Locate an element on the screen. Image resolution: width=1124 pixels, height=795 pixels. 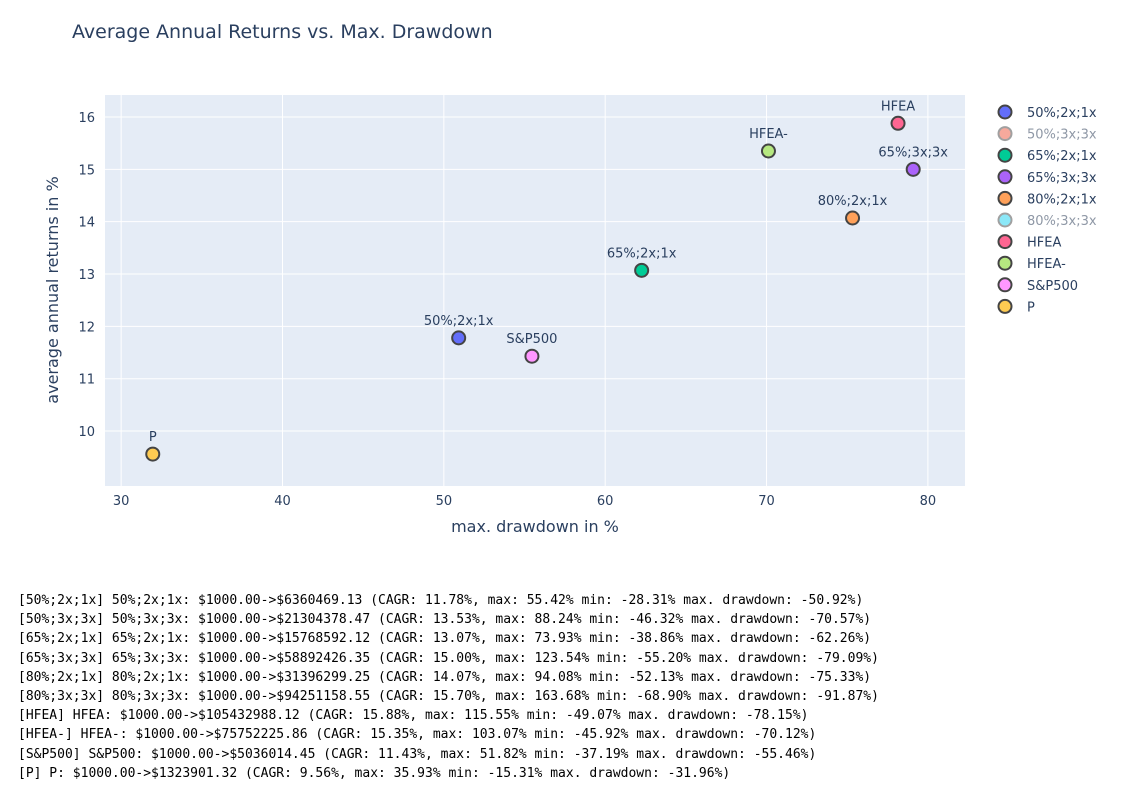
y-tick-label: 13 is located at coordinates (86, 275).